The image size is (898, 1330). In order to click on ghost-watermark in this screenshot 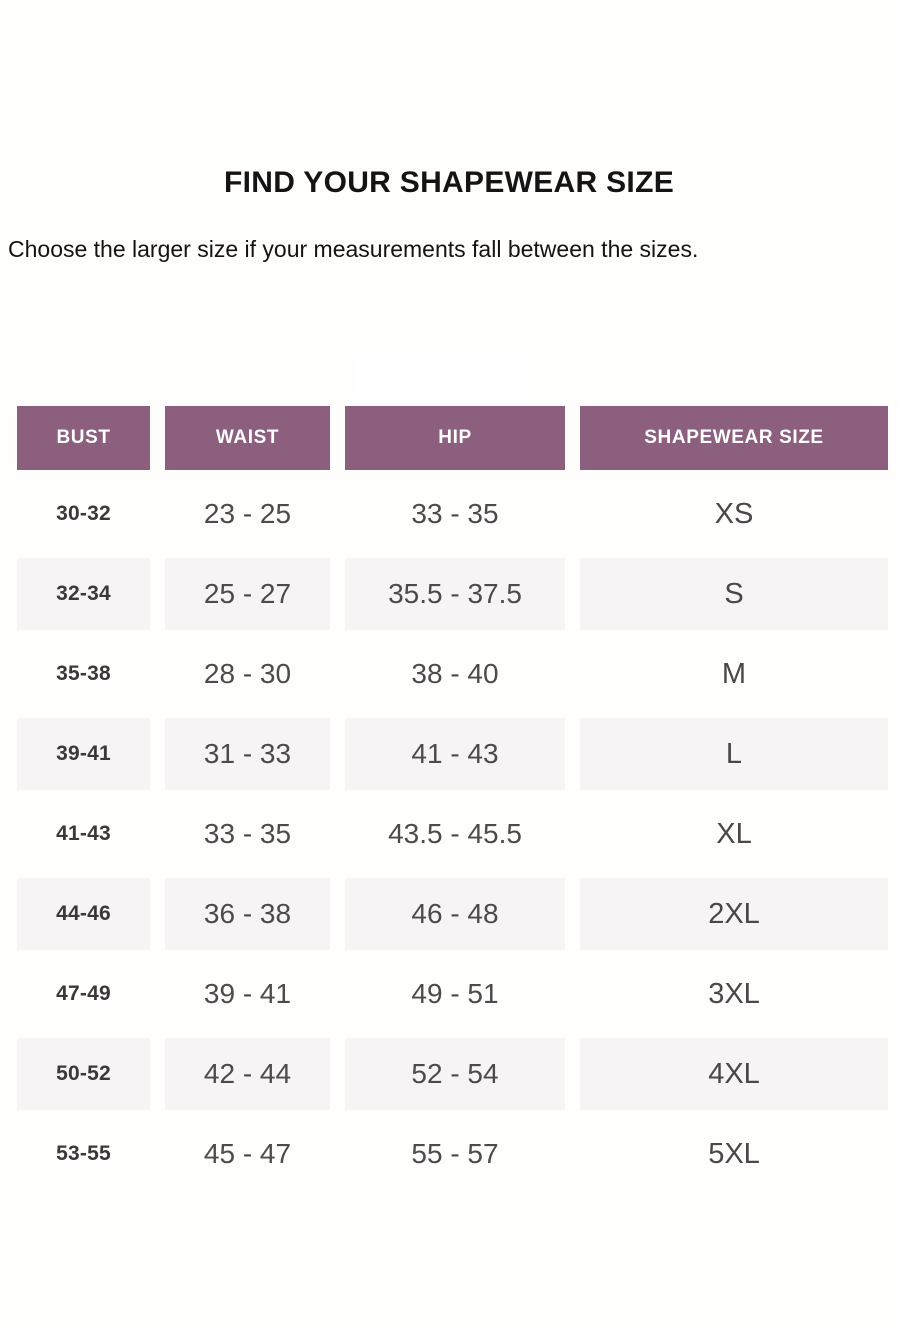, I will do `click(446, 374)`.